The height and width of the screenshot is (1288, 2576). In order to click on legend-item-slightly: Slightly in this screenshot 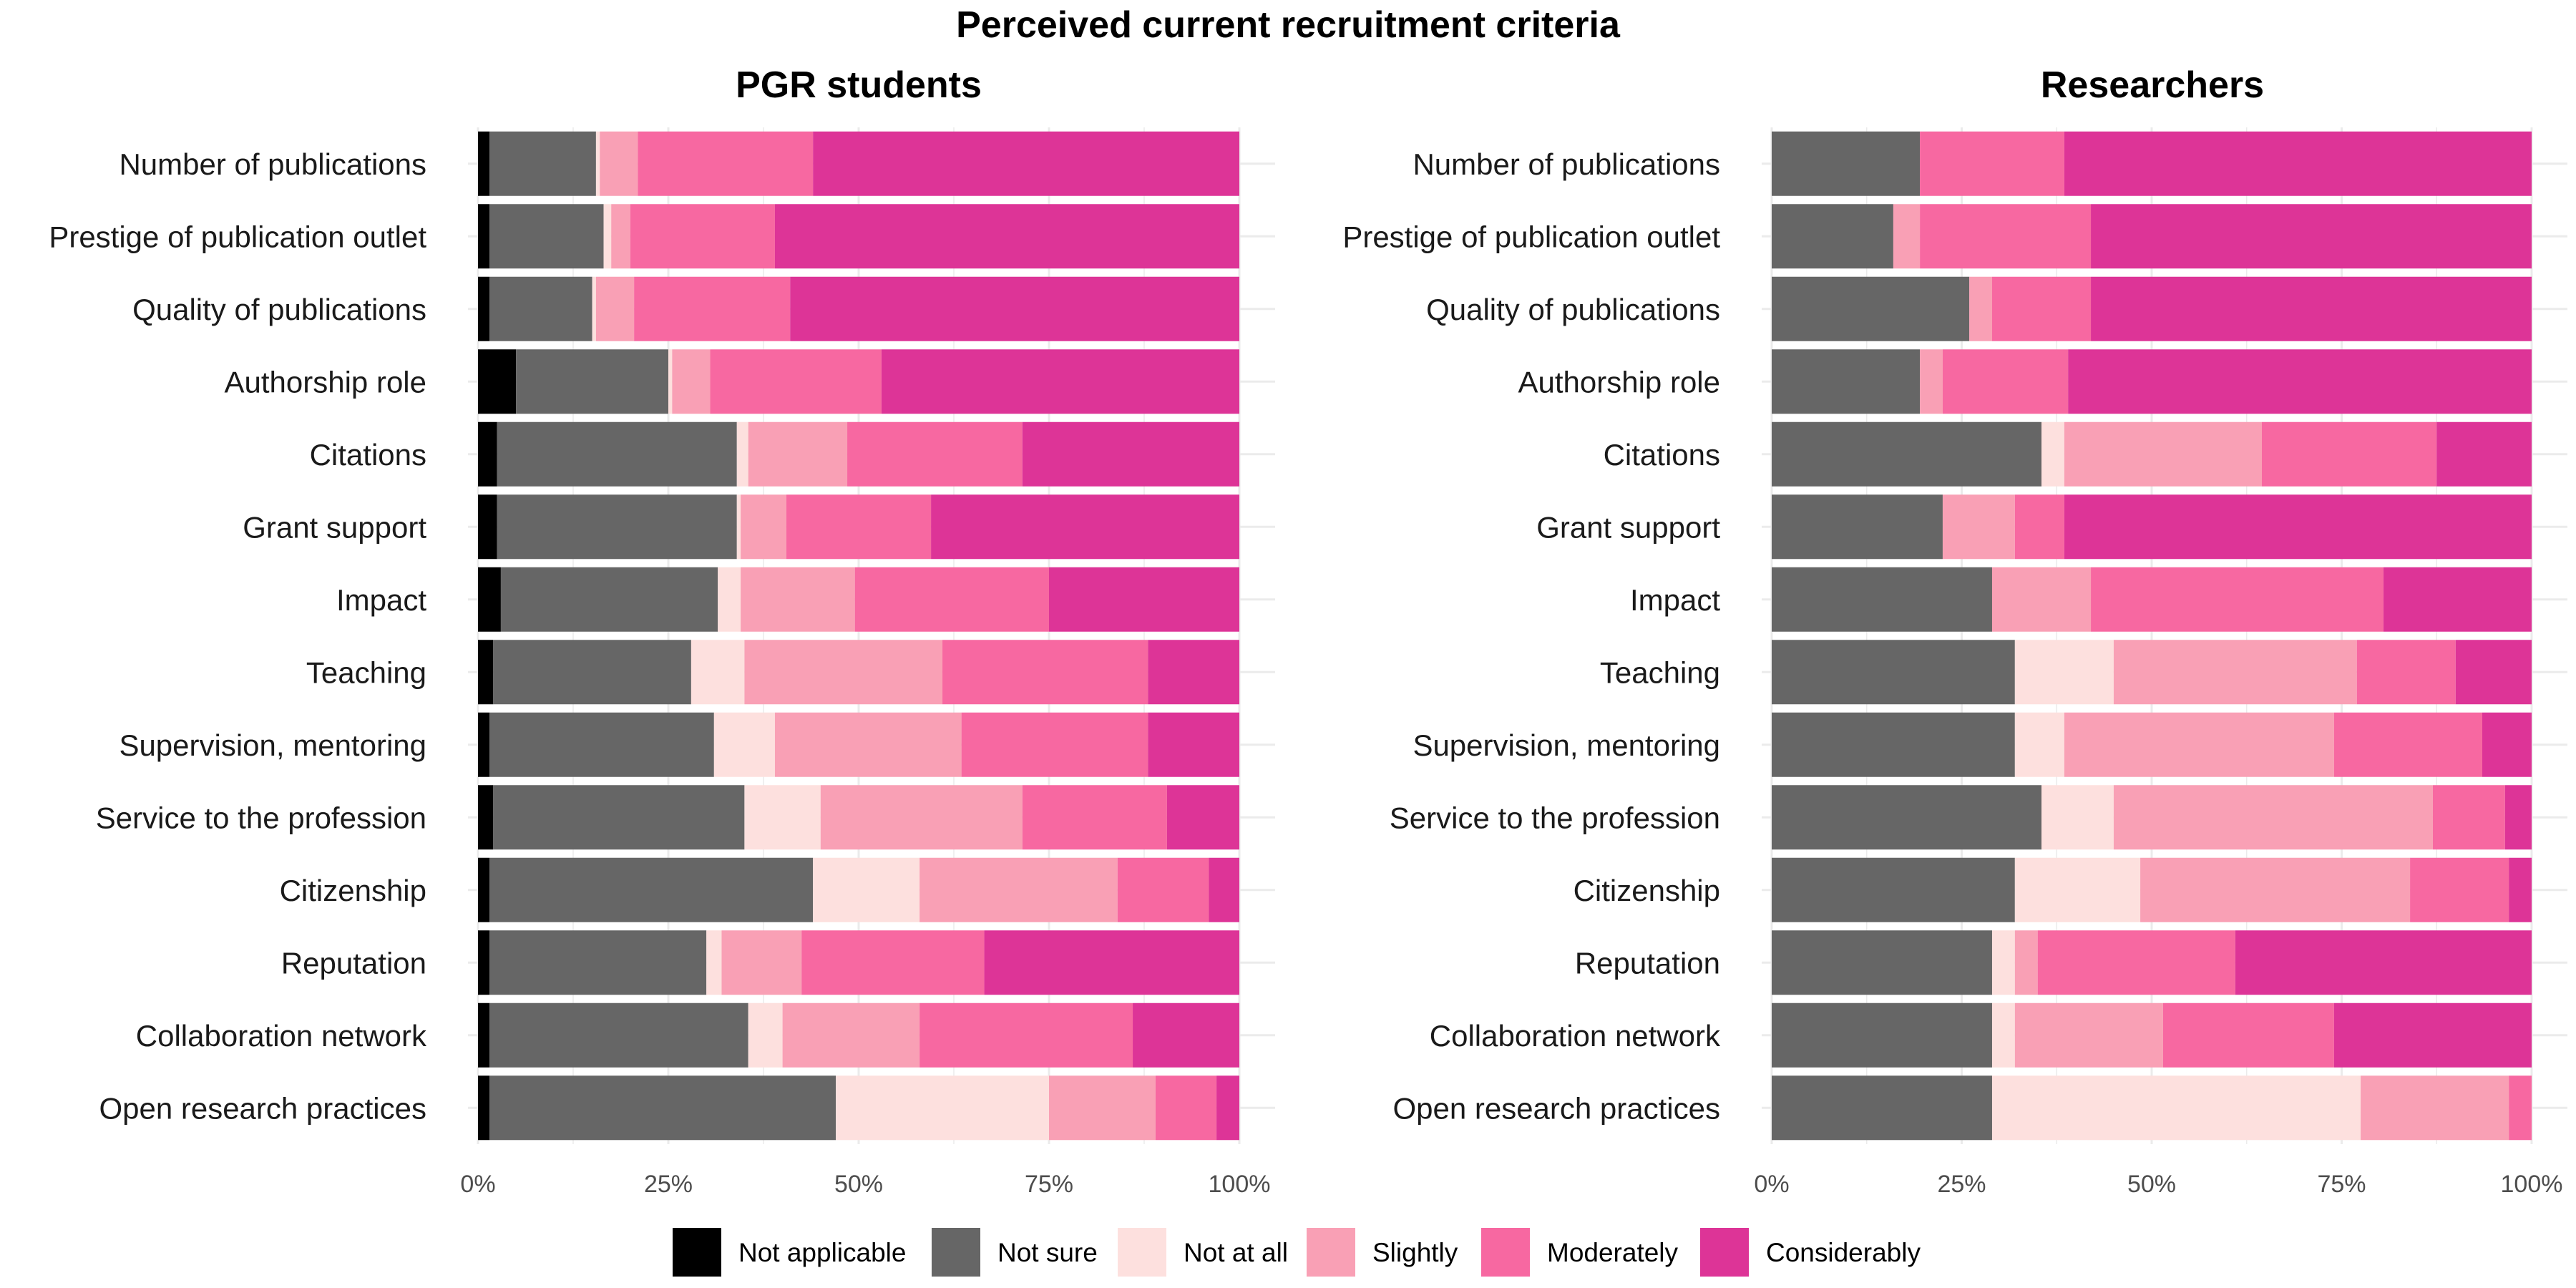, I will do `click(1382, 1252)`.